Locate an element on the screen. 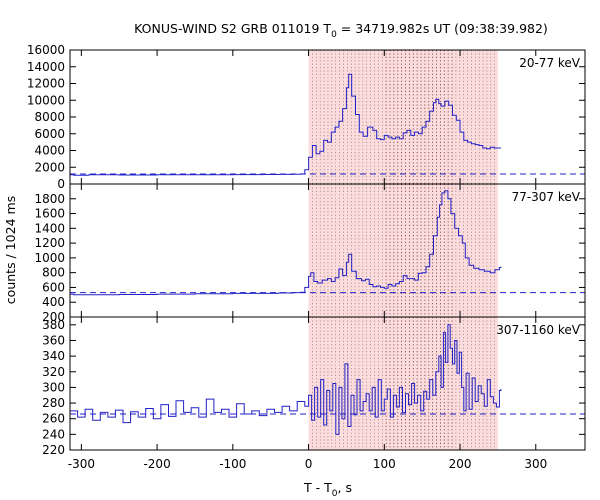 Image resolution: width=600 pixels, height=500 pixels. y-tick-label: 1400 is located at coordinates (49, 228).